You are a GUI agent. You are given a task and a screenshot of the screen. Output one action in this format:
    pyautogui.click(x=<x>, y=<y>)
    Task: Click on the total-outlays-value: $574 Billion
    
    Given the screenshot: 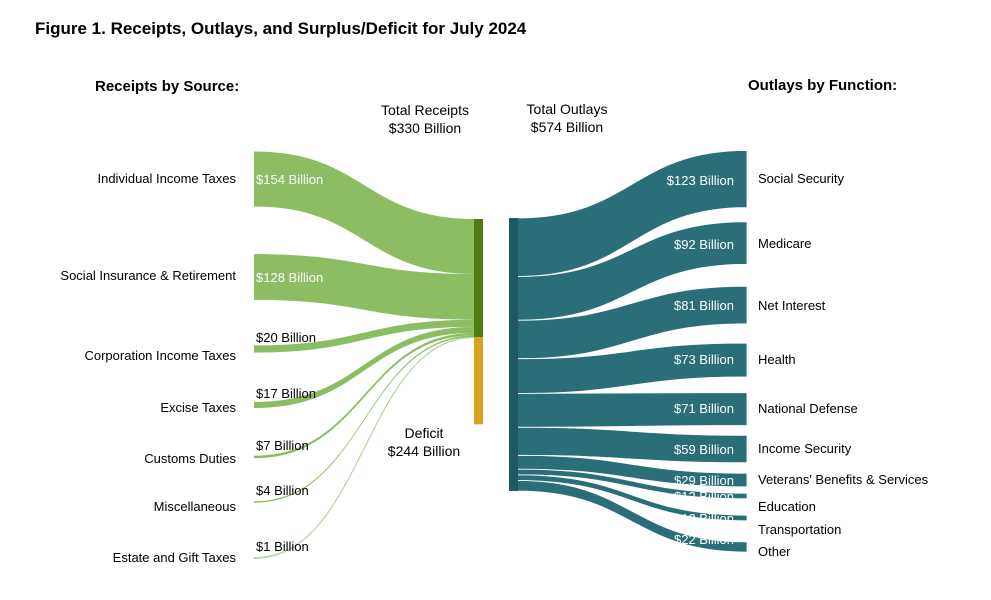 What is the action you would take?
    pyautogui.click(x=567, y=127)
    